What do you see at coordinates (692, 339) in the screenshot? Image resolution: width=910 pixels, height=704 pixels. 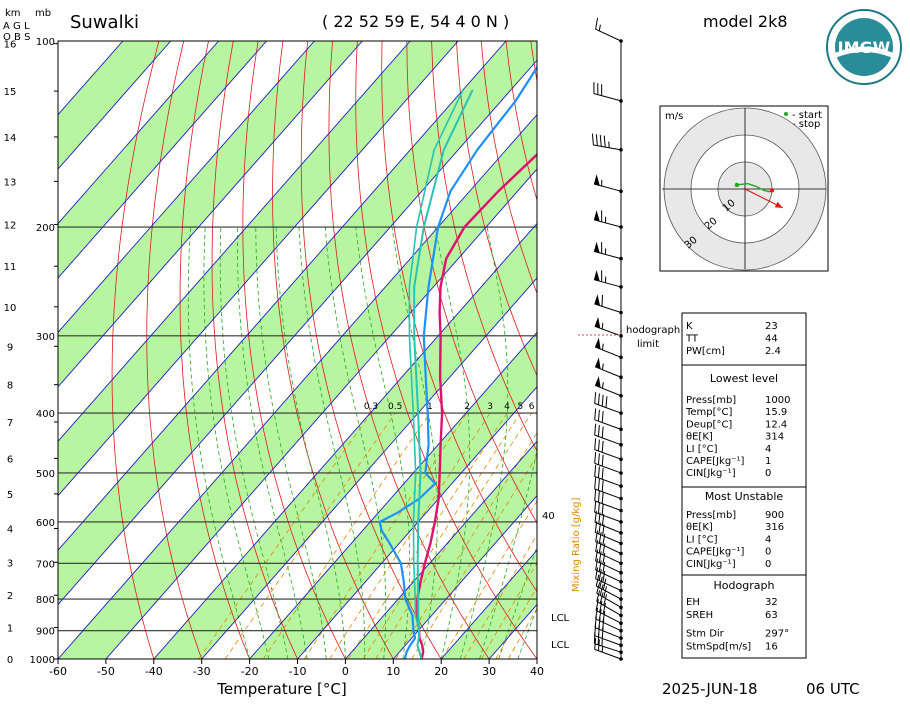 I see `index-label: TT` at bounding box center [692, 339].